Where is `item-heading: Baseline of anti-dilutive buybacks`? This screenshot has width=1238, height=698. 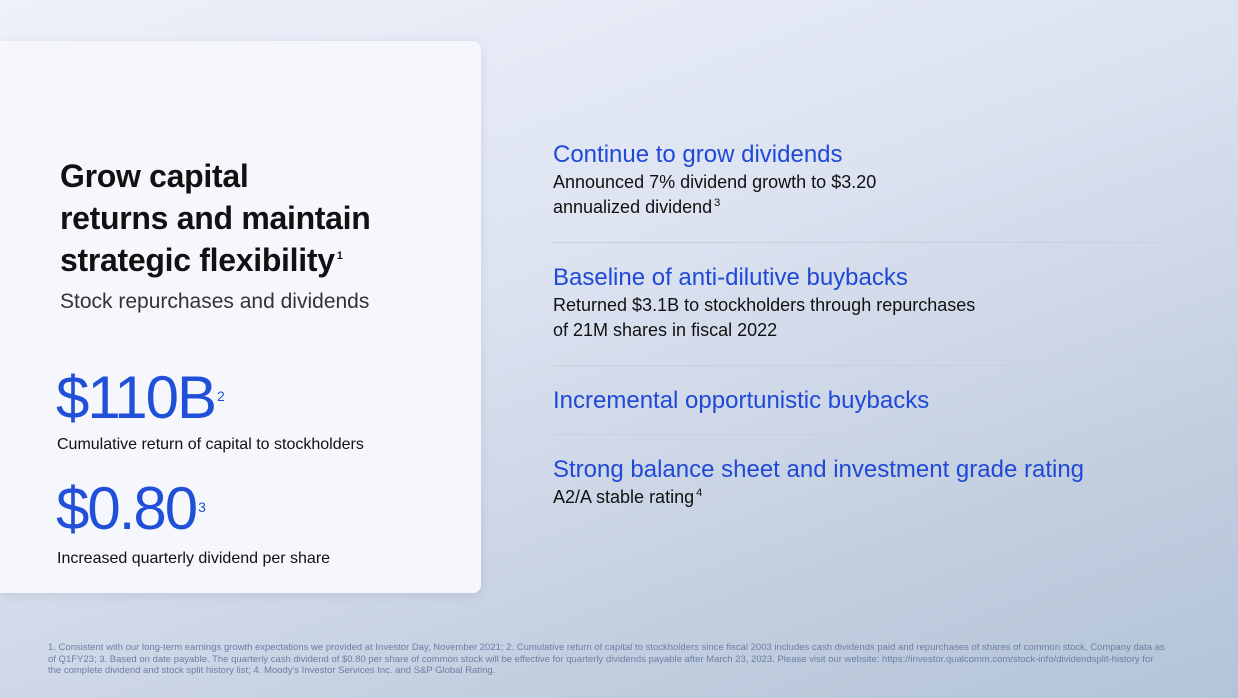 item-heading: Baseline of anti-dilutive buybacks is located at coordinates (730, 277).